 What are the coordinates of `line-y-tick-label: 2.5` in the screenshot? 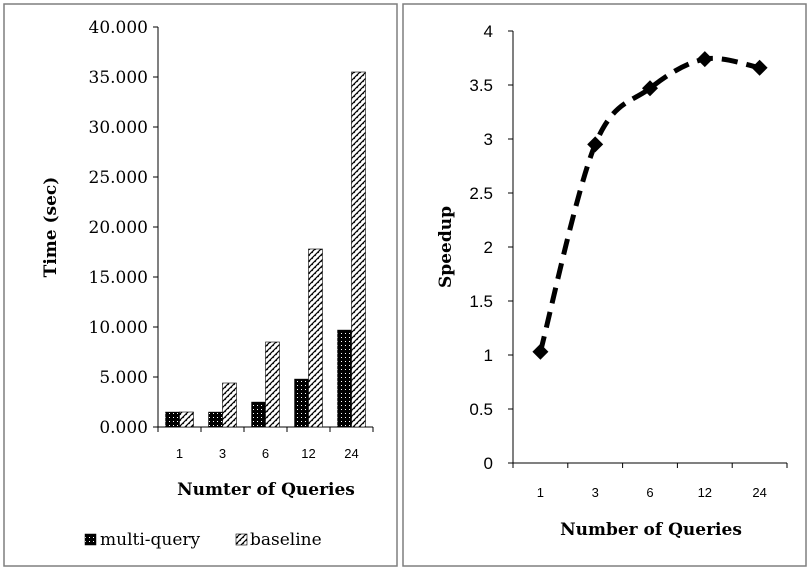 It's located at (481, 193).